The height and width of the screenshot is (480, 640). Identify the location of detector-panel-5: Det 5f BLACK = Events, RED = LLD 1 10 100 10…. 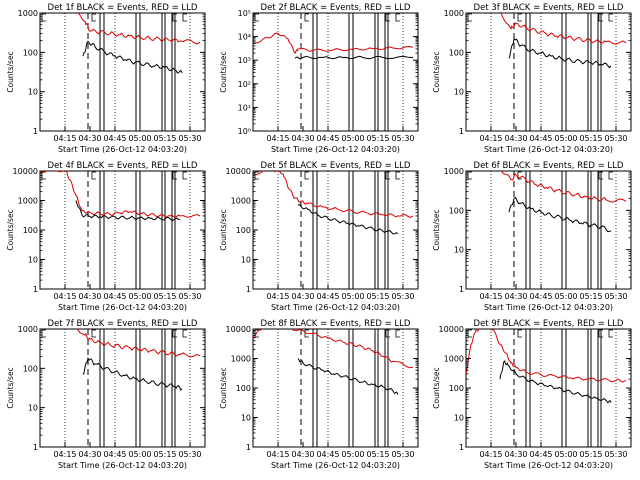
(319, 236).